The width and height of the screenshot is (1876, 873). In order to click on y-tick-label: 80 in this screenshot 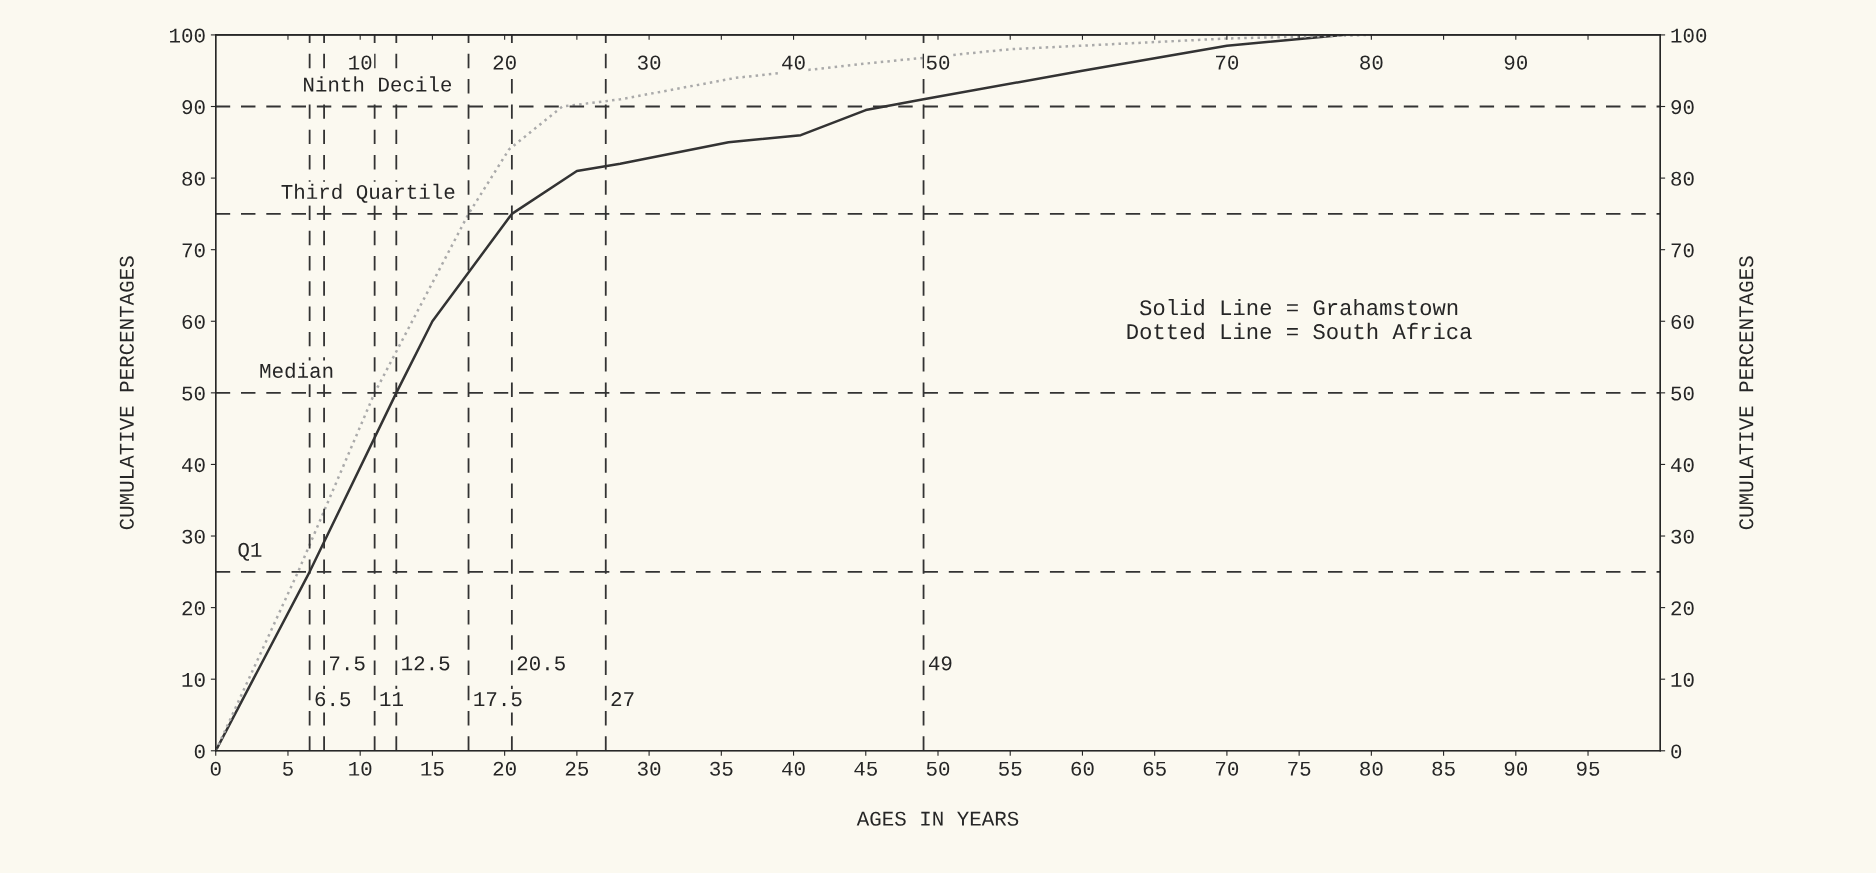, I will do `click(193, 178)`.